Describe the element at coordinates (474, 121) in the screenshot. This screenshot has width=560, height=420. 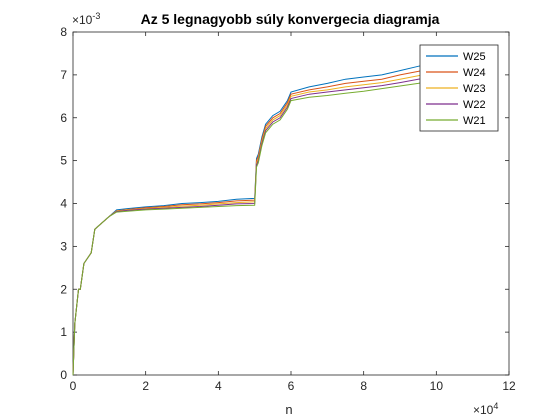
I see `legend-label-w21: W21` at that location.